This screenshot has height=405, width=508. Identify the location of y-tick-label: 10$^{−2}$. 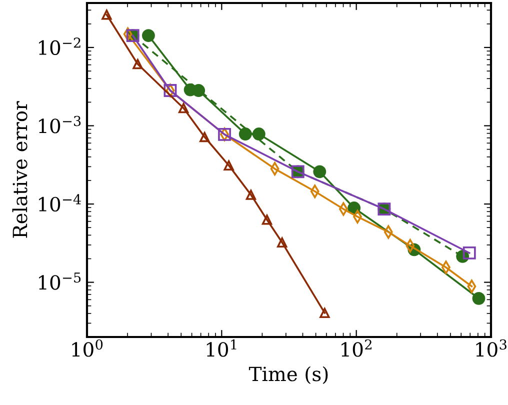
(59, 46).